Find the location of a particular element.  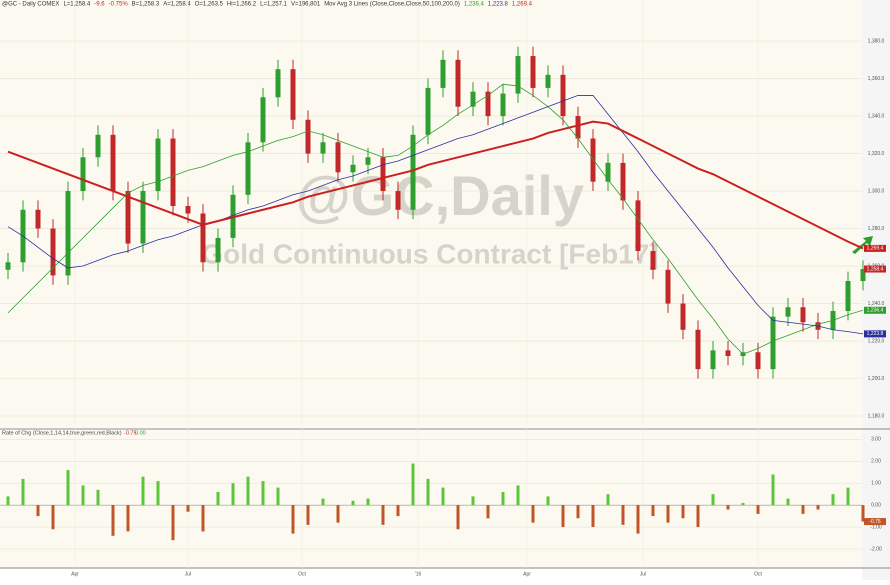

y-tick-label: 1,280.0 is located at coordinates (876, 229).